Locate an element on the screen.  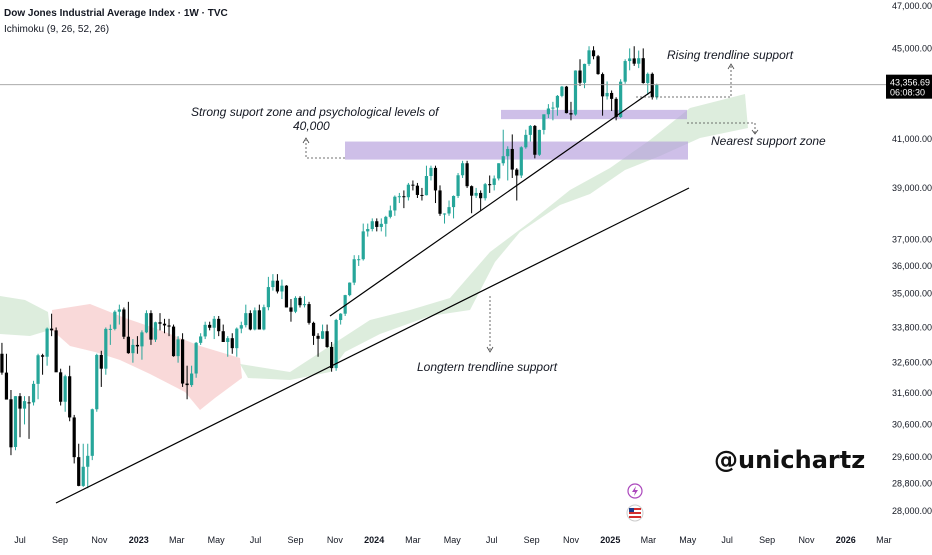
x-tick-label: 2025 is located at coordinates (610, 540).